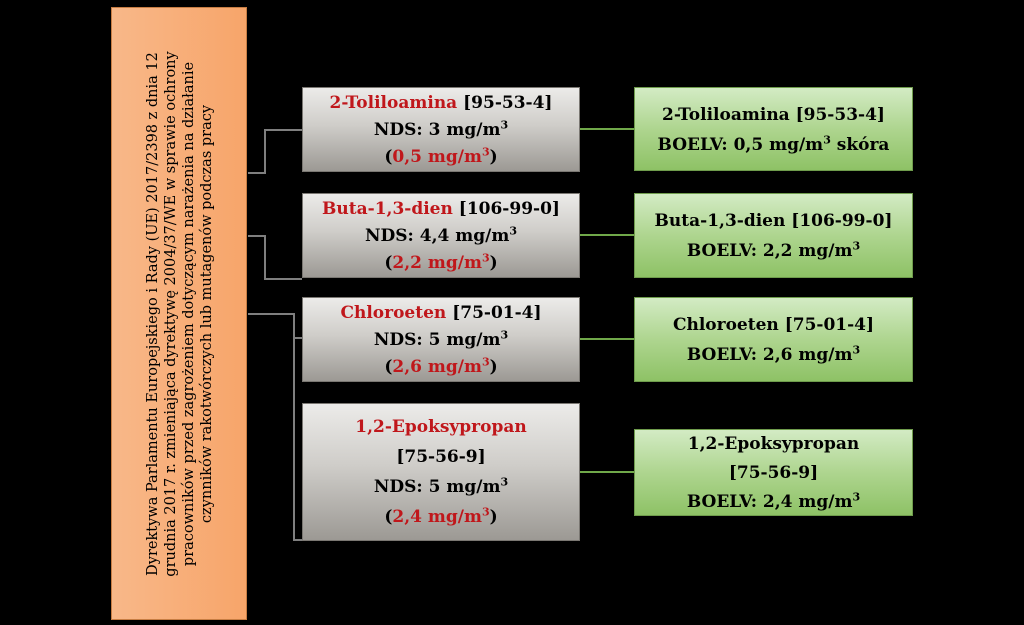  What do you see at coordinates (497, 313) in the screenshot?
I see `cas-number: [75-01-4]` at bounding box center [497, 313].